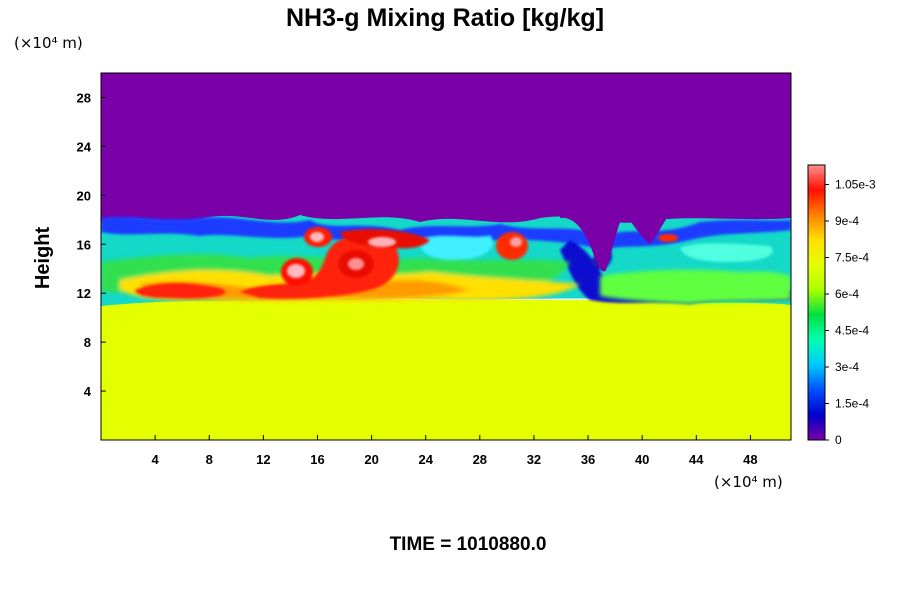  Describe the element at coordinates (696, 459) in the screenshot. I see `x-tick-label: 44` at that location.